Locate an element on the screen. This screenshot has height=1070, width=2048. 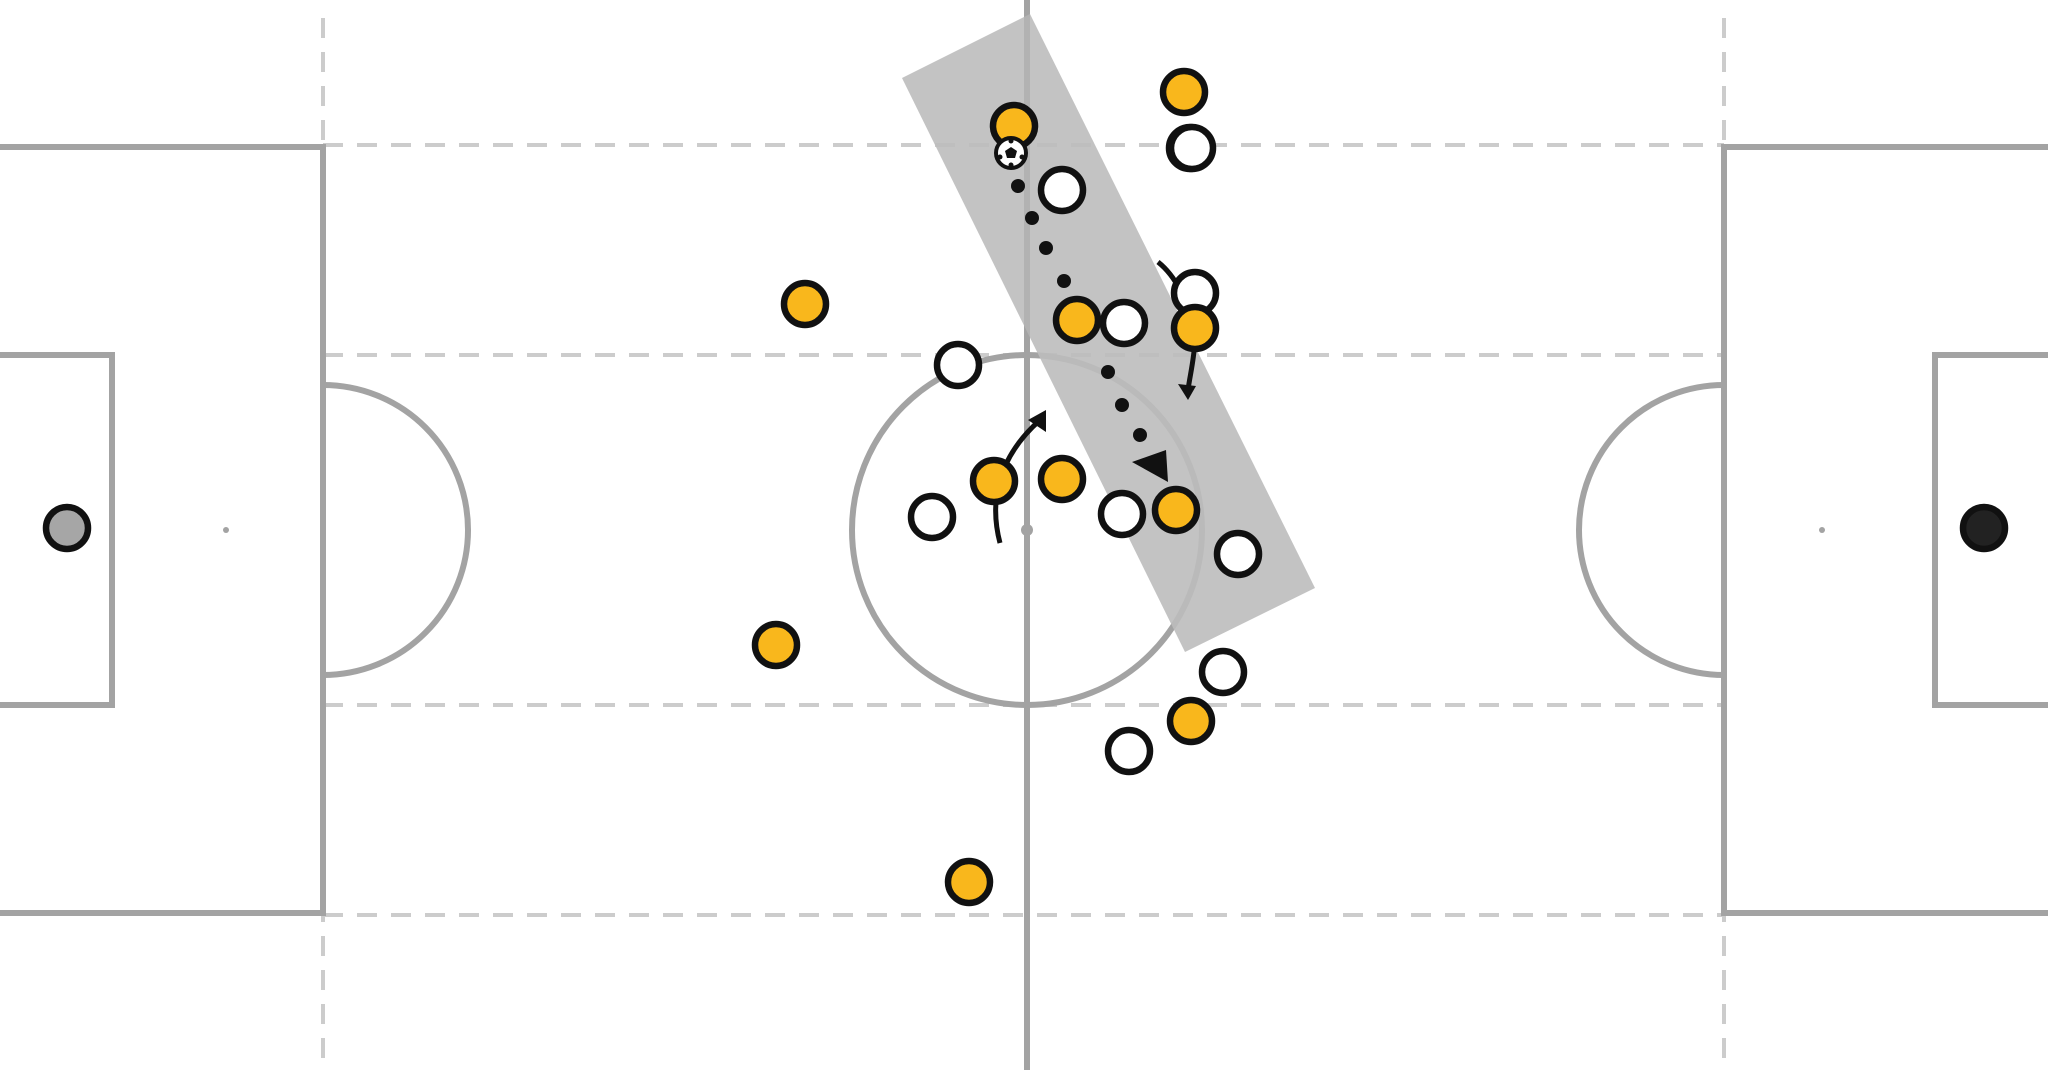
player-white-b10 is located at coordinates (1129, 751).